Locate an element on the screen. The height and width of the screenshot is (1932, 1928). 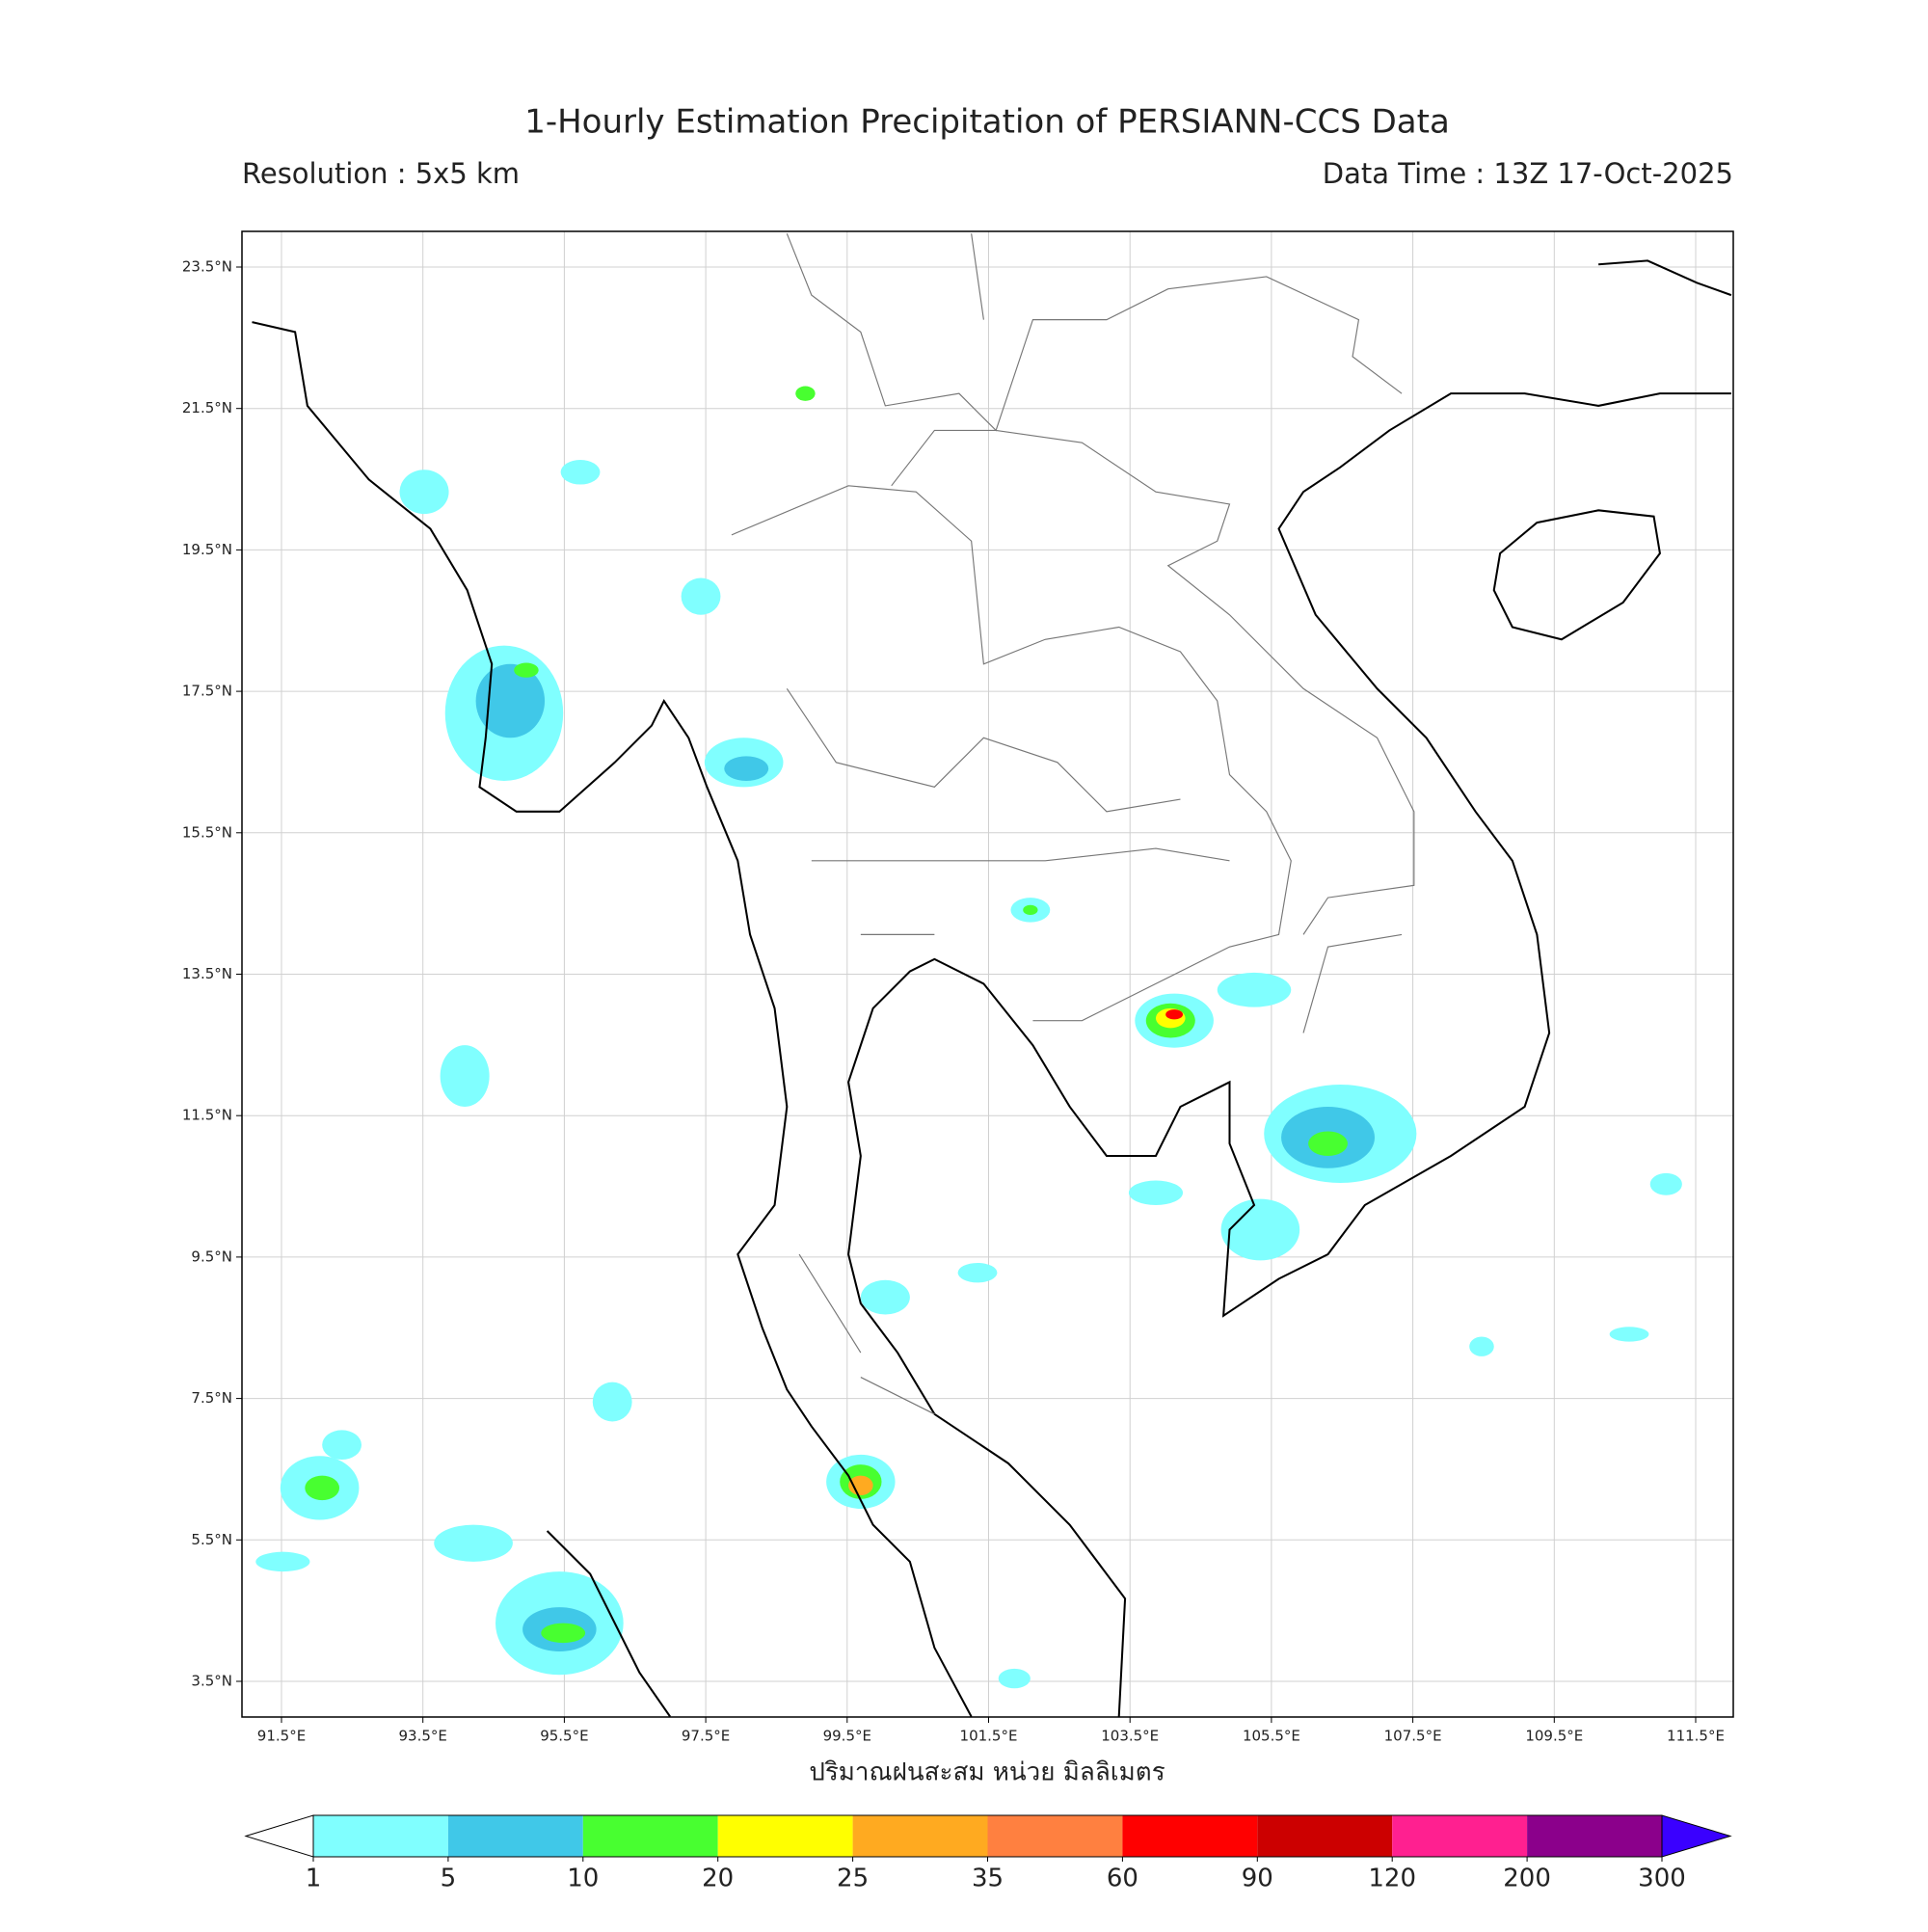
colorbar: 1 5 10 20 25 35 60 90 120 200 300 is located at coordinates (988, 1854).